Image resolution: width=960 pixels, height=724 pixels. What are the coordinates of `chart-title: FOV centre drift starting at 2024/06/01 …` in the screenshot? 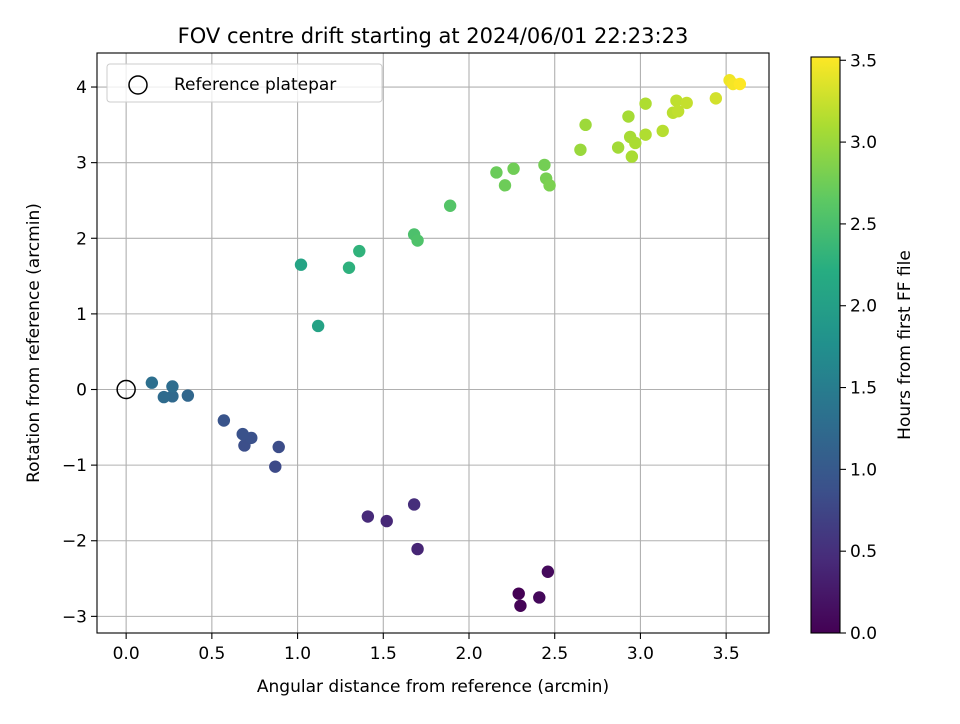 It's located at (433, 36).